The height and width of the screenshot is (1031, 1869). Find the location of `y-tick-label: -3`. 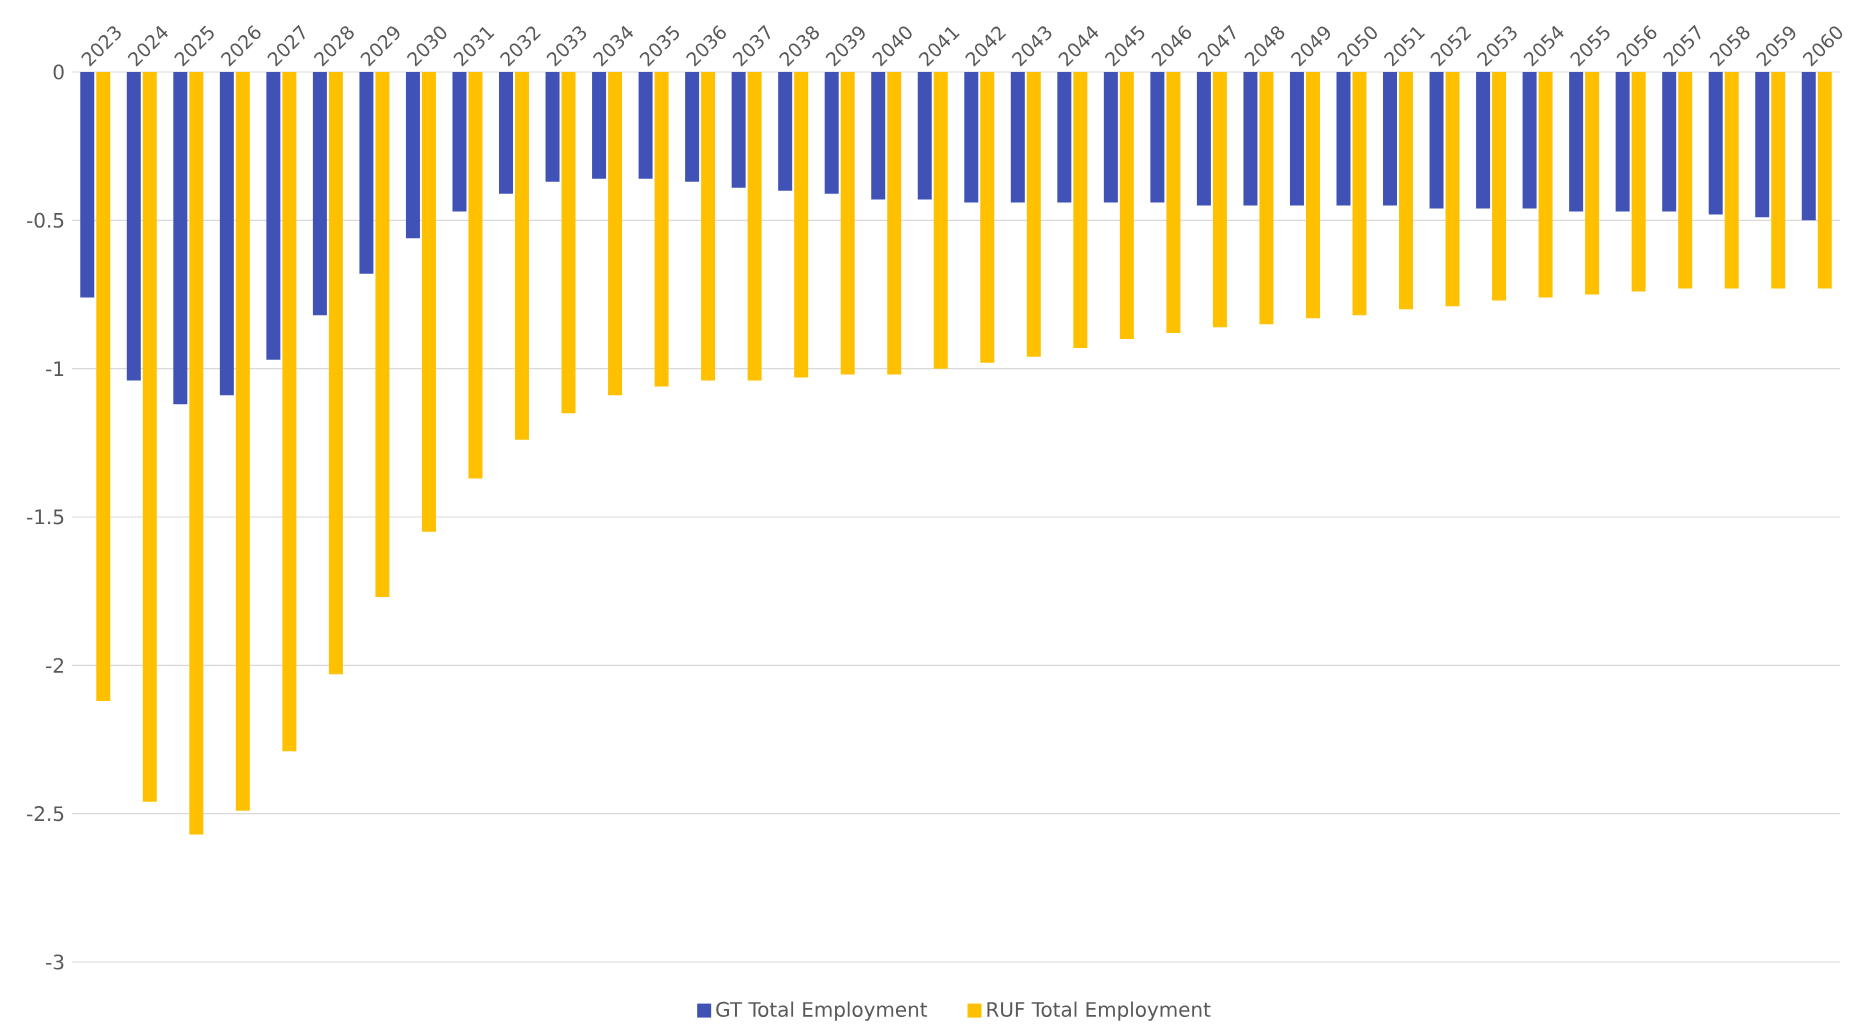

y-tick-label: -3 is located at coordinates (55, 962).